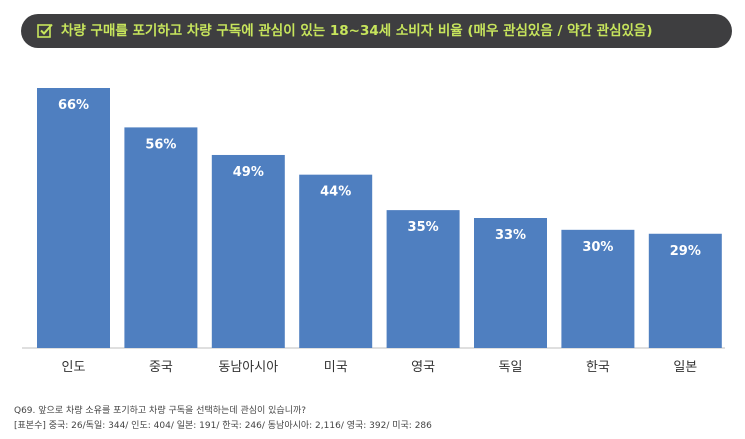  I want to click on value-label-8: 29%, so click(685, 251).